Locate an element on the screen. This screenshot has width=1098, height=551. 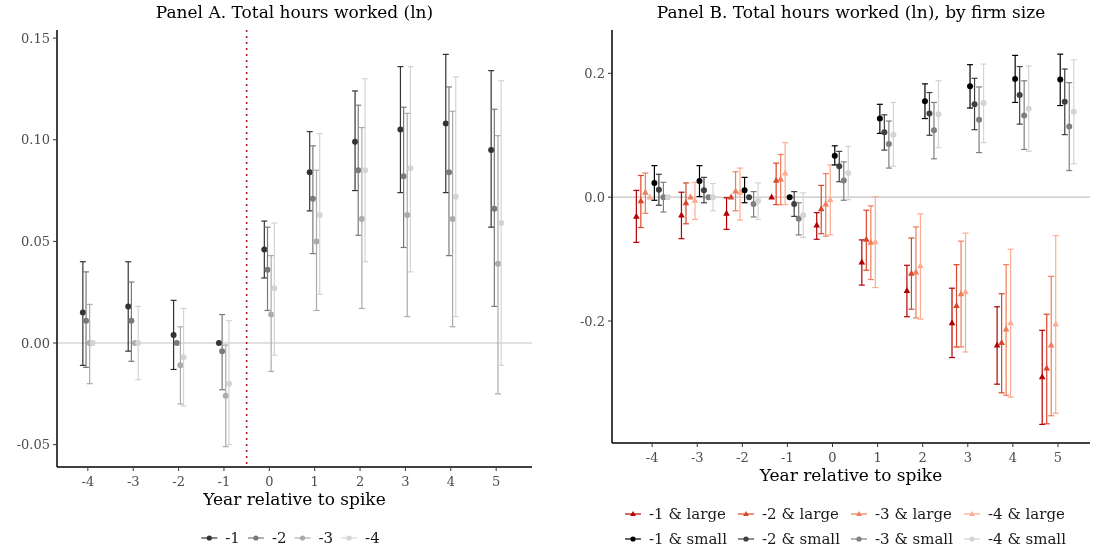
y-tick-label: 0.0 is located at coordinates (594, 197).